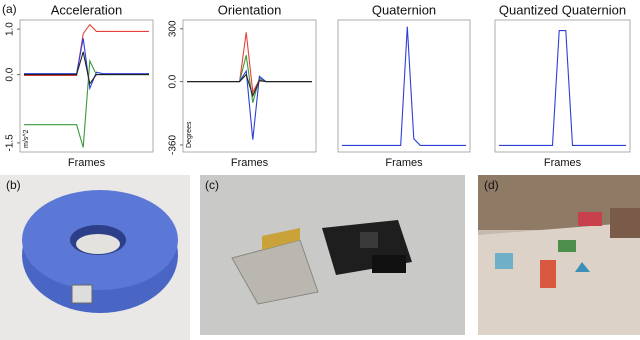 The image size is (640, 340). Describe the element at coordinates (189, 134) in the screenshot. I see `y-axis-label: Degrees` at that location.